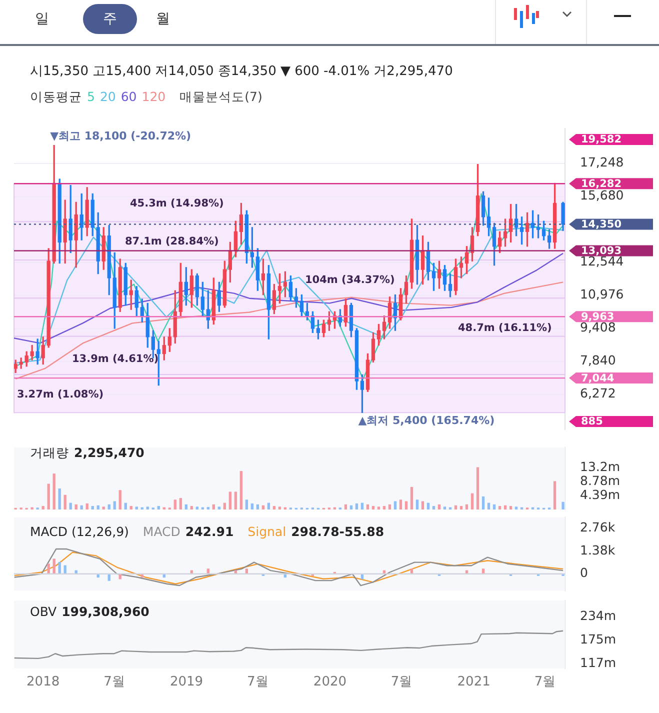 The width and height of the screenshot is (659, 713). What do you see at coordinates (241, 71) in the screenshot?
I see `chart-subtitle: 시15,350 고15,400 저14,050 종14,350 ▼ 600 -4.01% 거2,295,470` at bounding box center [241, 71].